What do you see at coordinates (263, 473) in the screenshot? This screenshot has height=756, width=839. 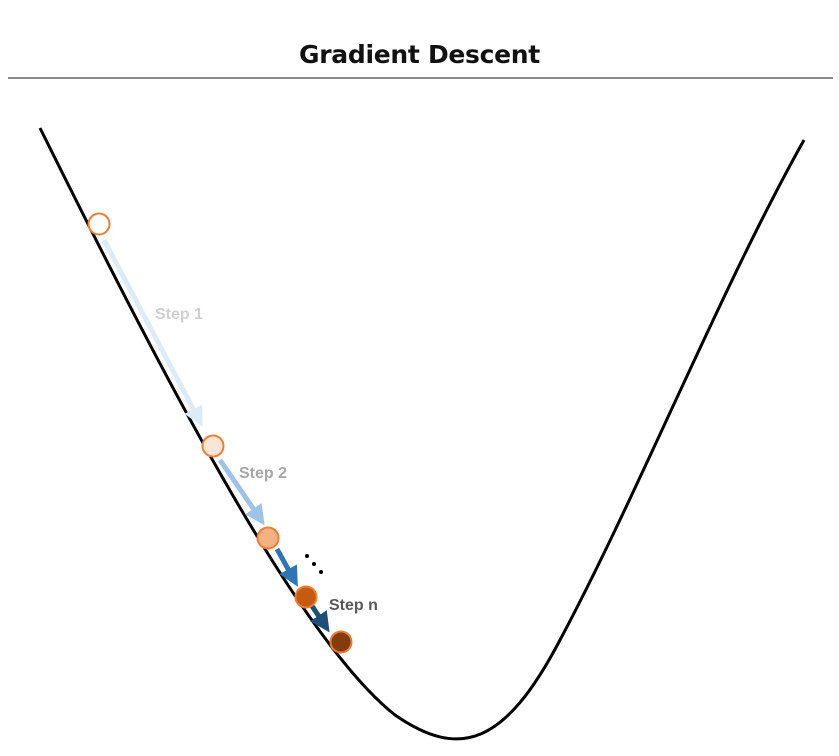 I see `step-2-label: Step 2` at bounding box center [263, 473].